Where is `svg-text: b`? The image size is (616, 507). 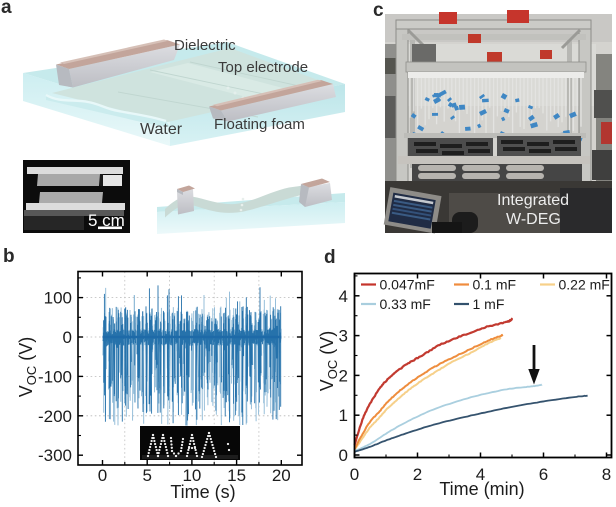
svg-text: b is located at coordinates (9, 256).